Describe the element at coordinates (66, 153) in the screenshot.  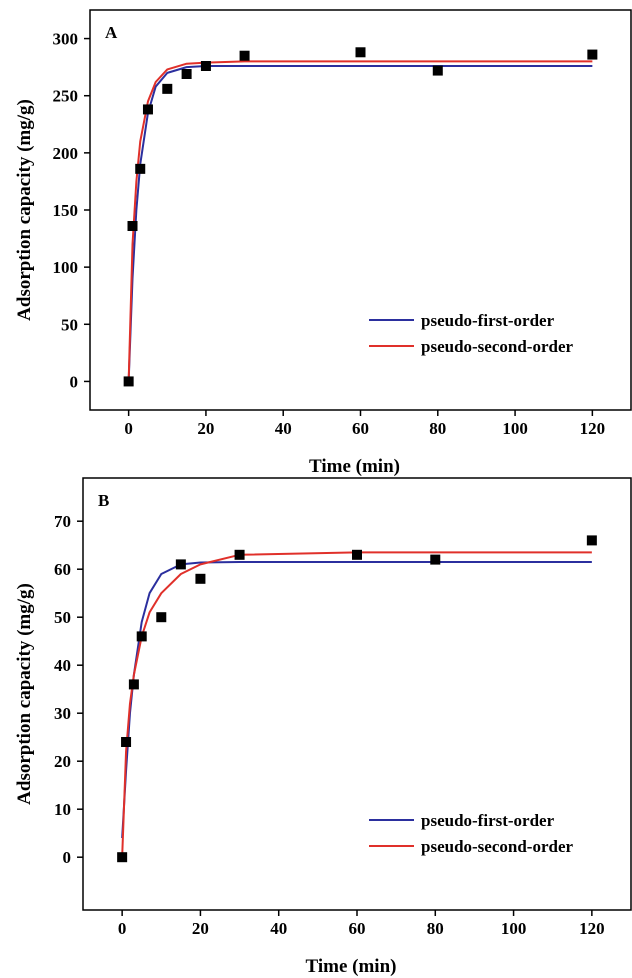
I see `y-tick-label: 200` at that location.